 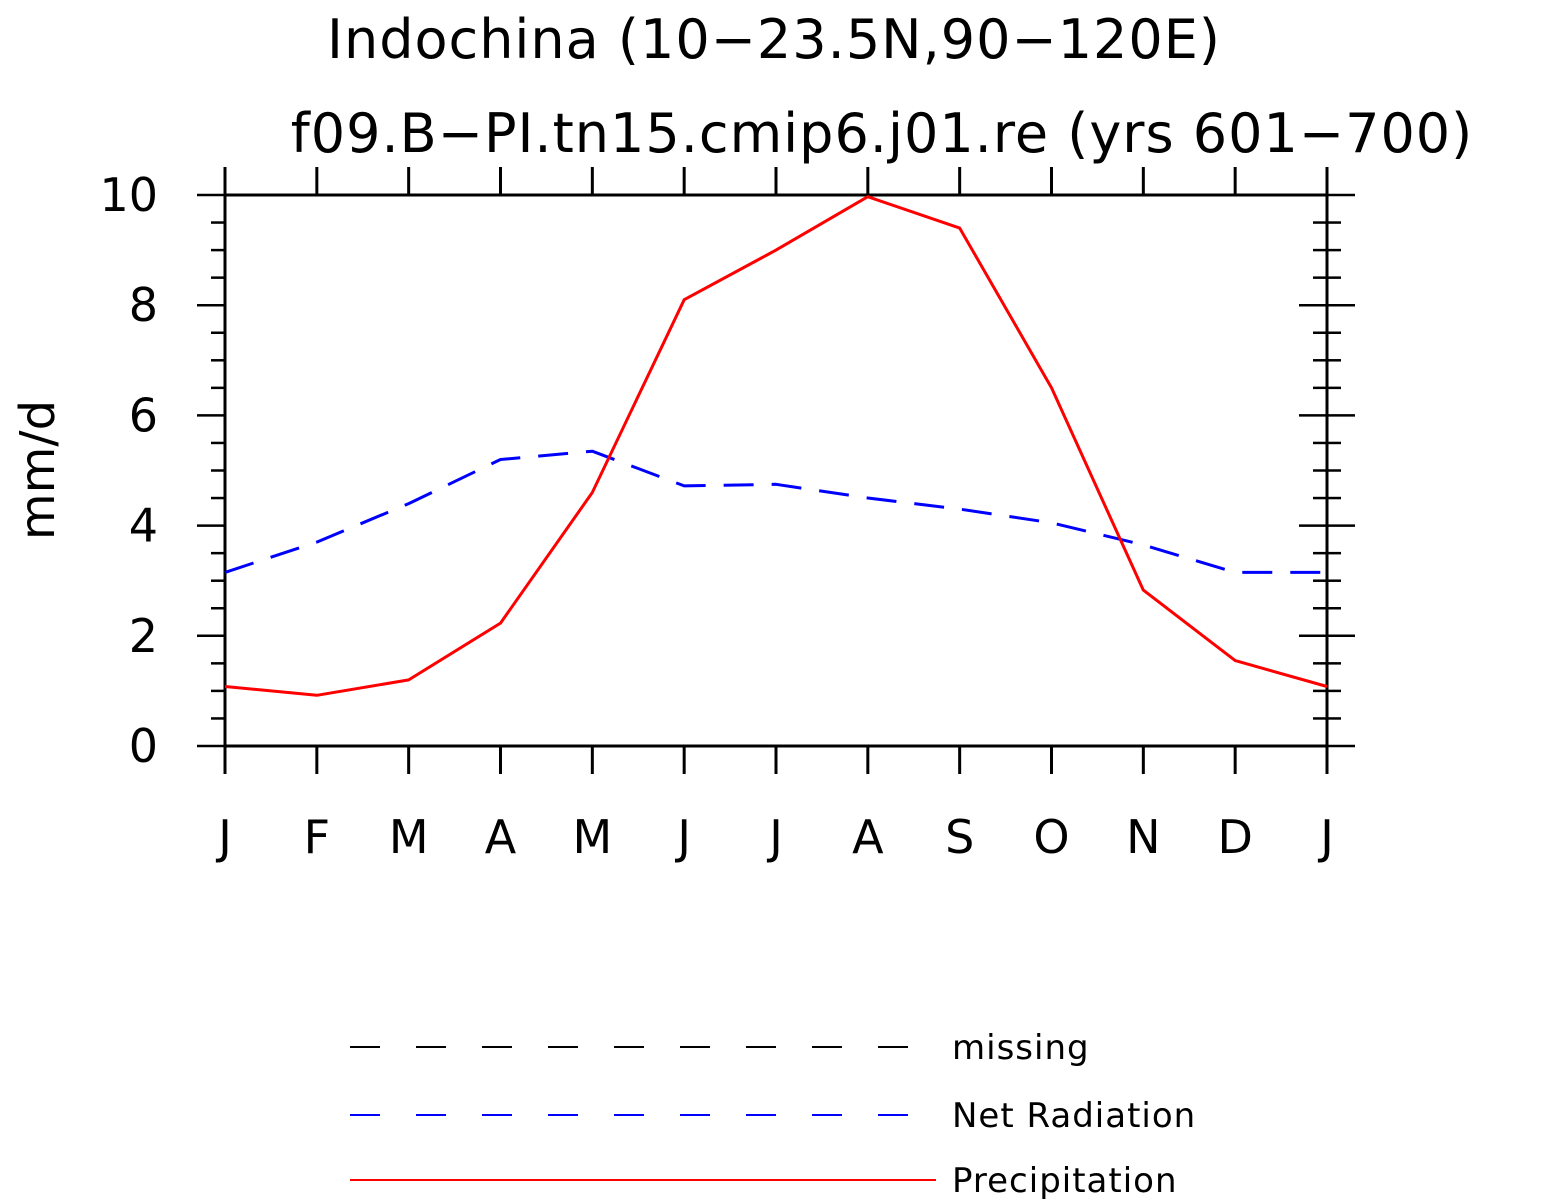 What do you see at coordinates (317, 837) in the screenshot?
I see `x-tick-label: F` at bounding box center [317, 837].